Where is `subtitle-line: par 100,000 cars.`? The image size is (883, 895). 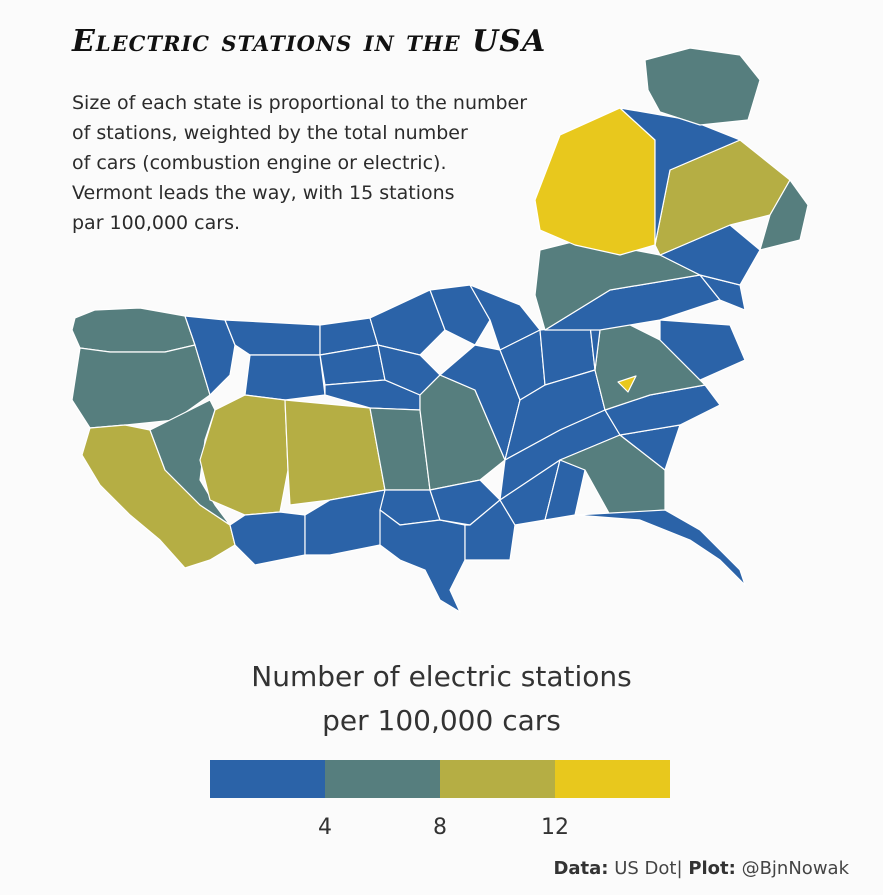 subtitle-line: par 100,000 cars. is located at coordinates (156, 223).